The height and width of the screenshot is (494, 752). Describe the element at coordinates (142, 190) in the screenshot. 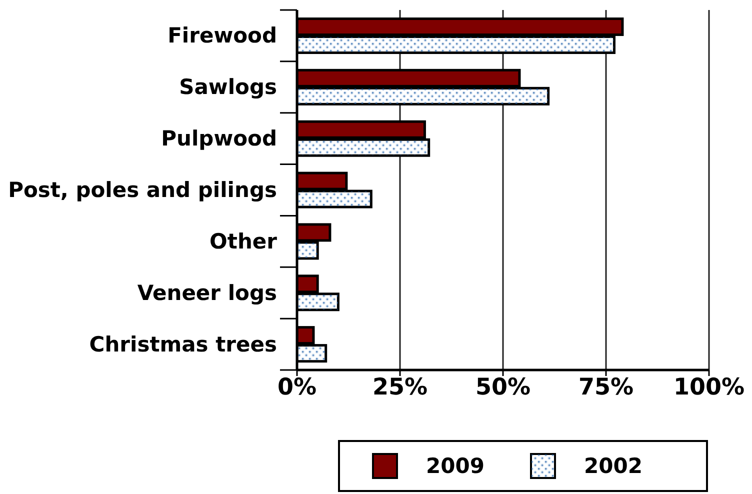

I see `y-tick-label: Post, poles and pilings` at that location.